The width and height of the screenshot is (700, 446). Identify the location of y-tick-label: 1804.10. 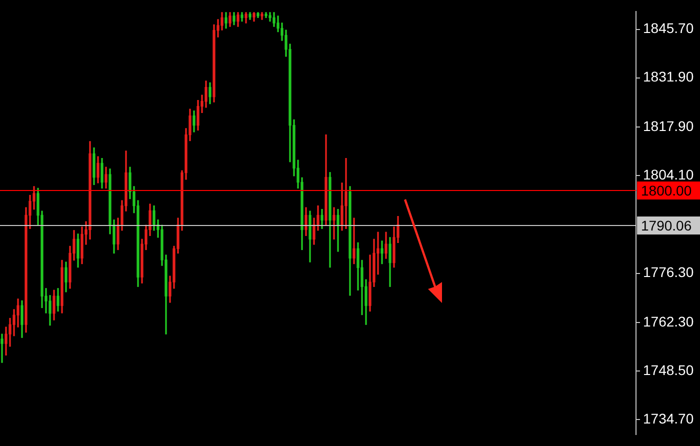
(668, 174).